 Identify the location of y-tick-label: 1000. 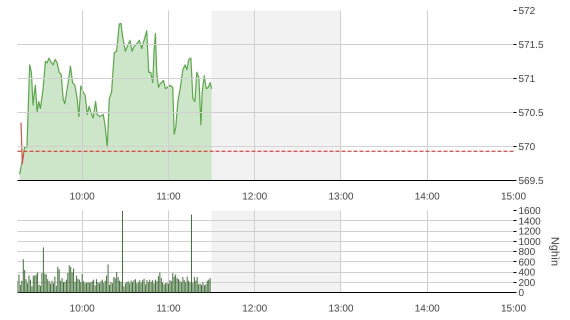
(530, 242).